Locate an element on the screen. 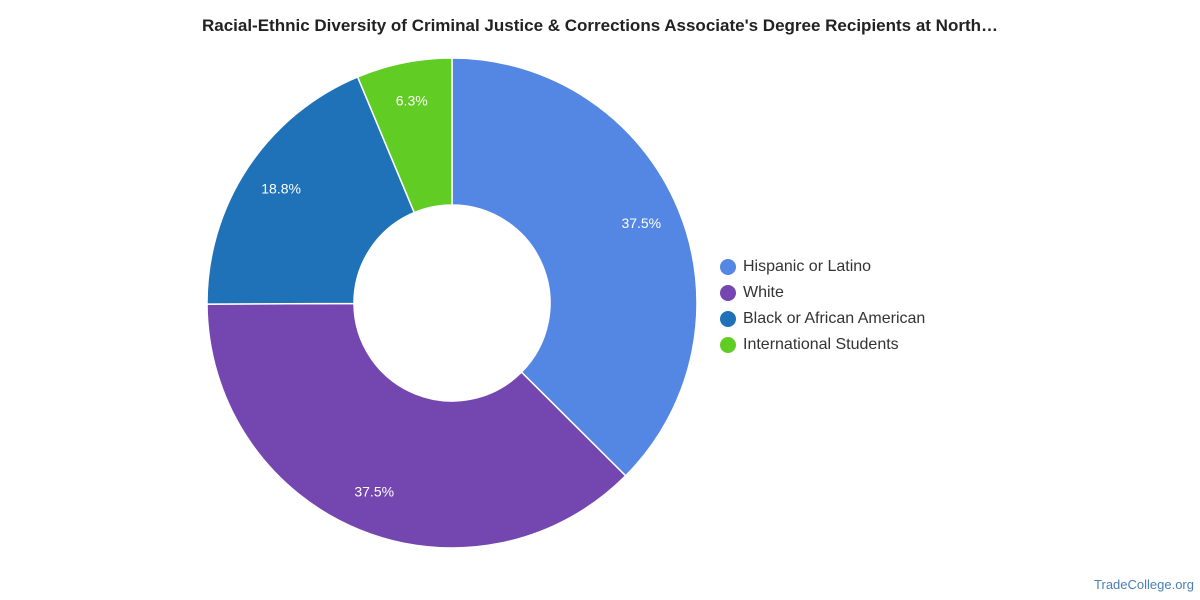 The image size is (1200, 600). legend-label: Black or African American is located at coordinates (834, 318).